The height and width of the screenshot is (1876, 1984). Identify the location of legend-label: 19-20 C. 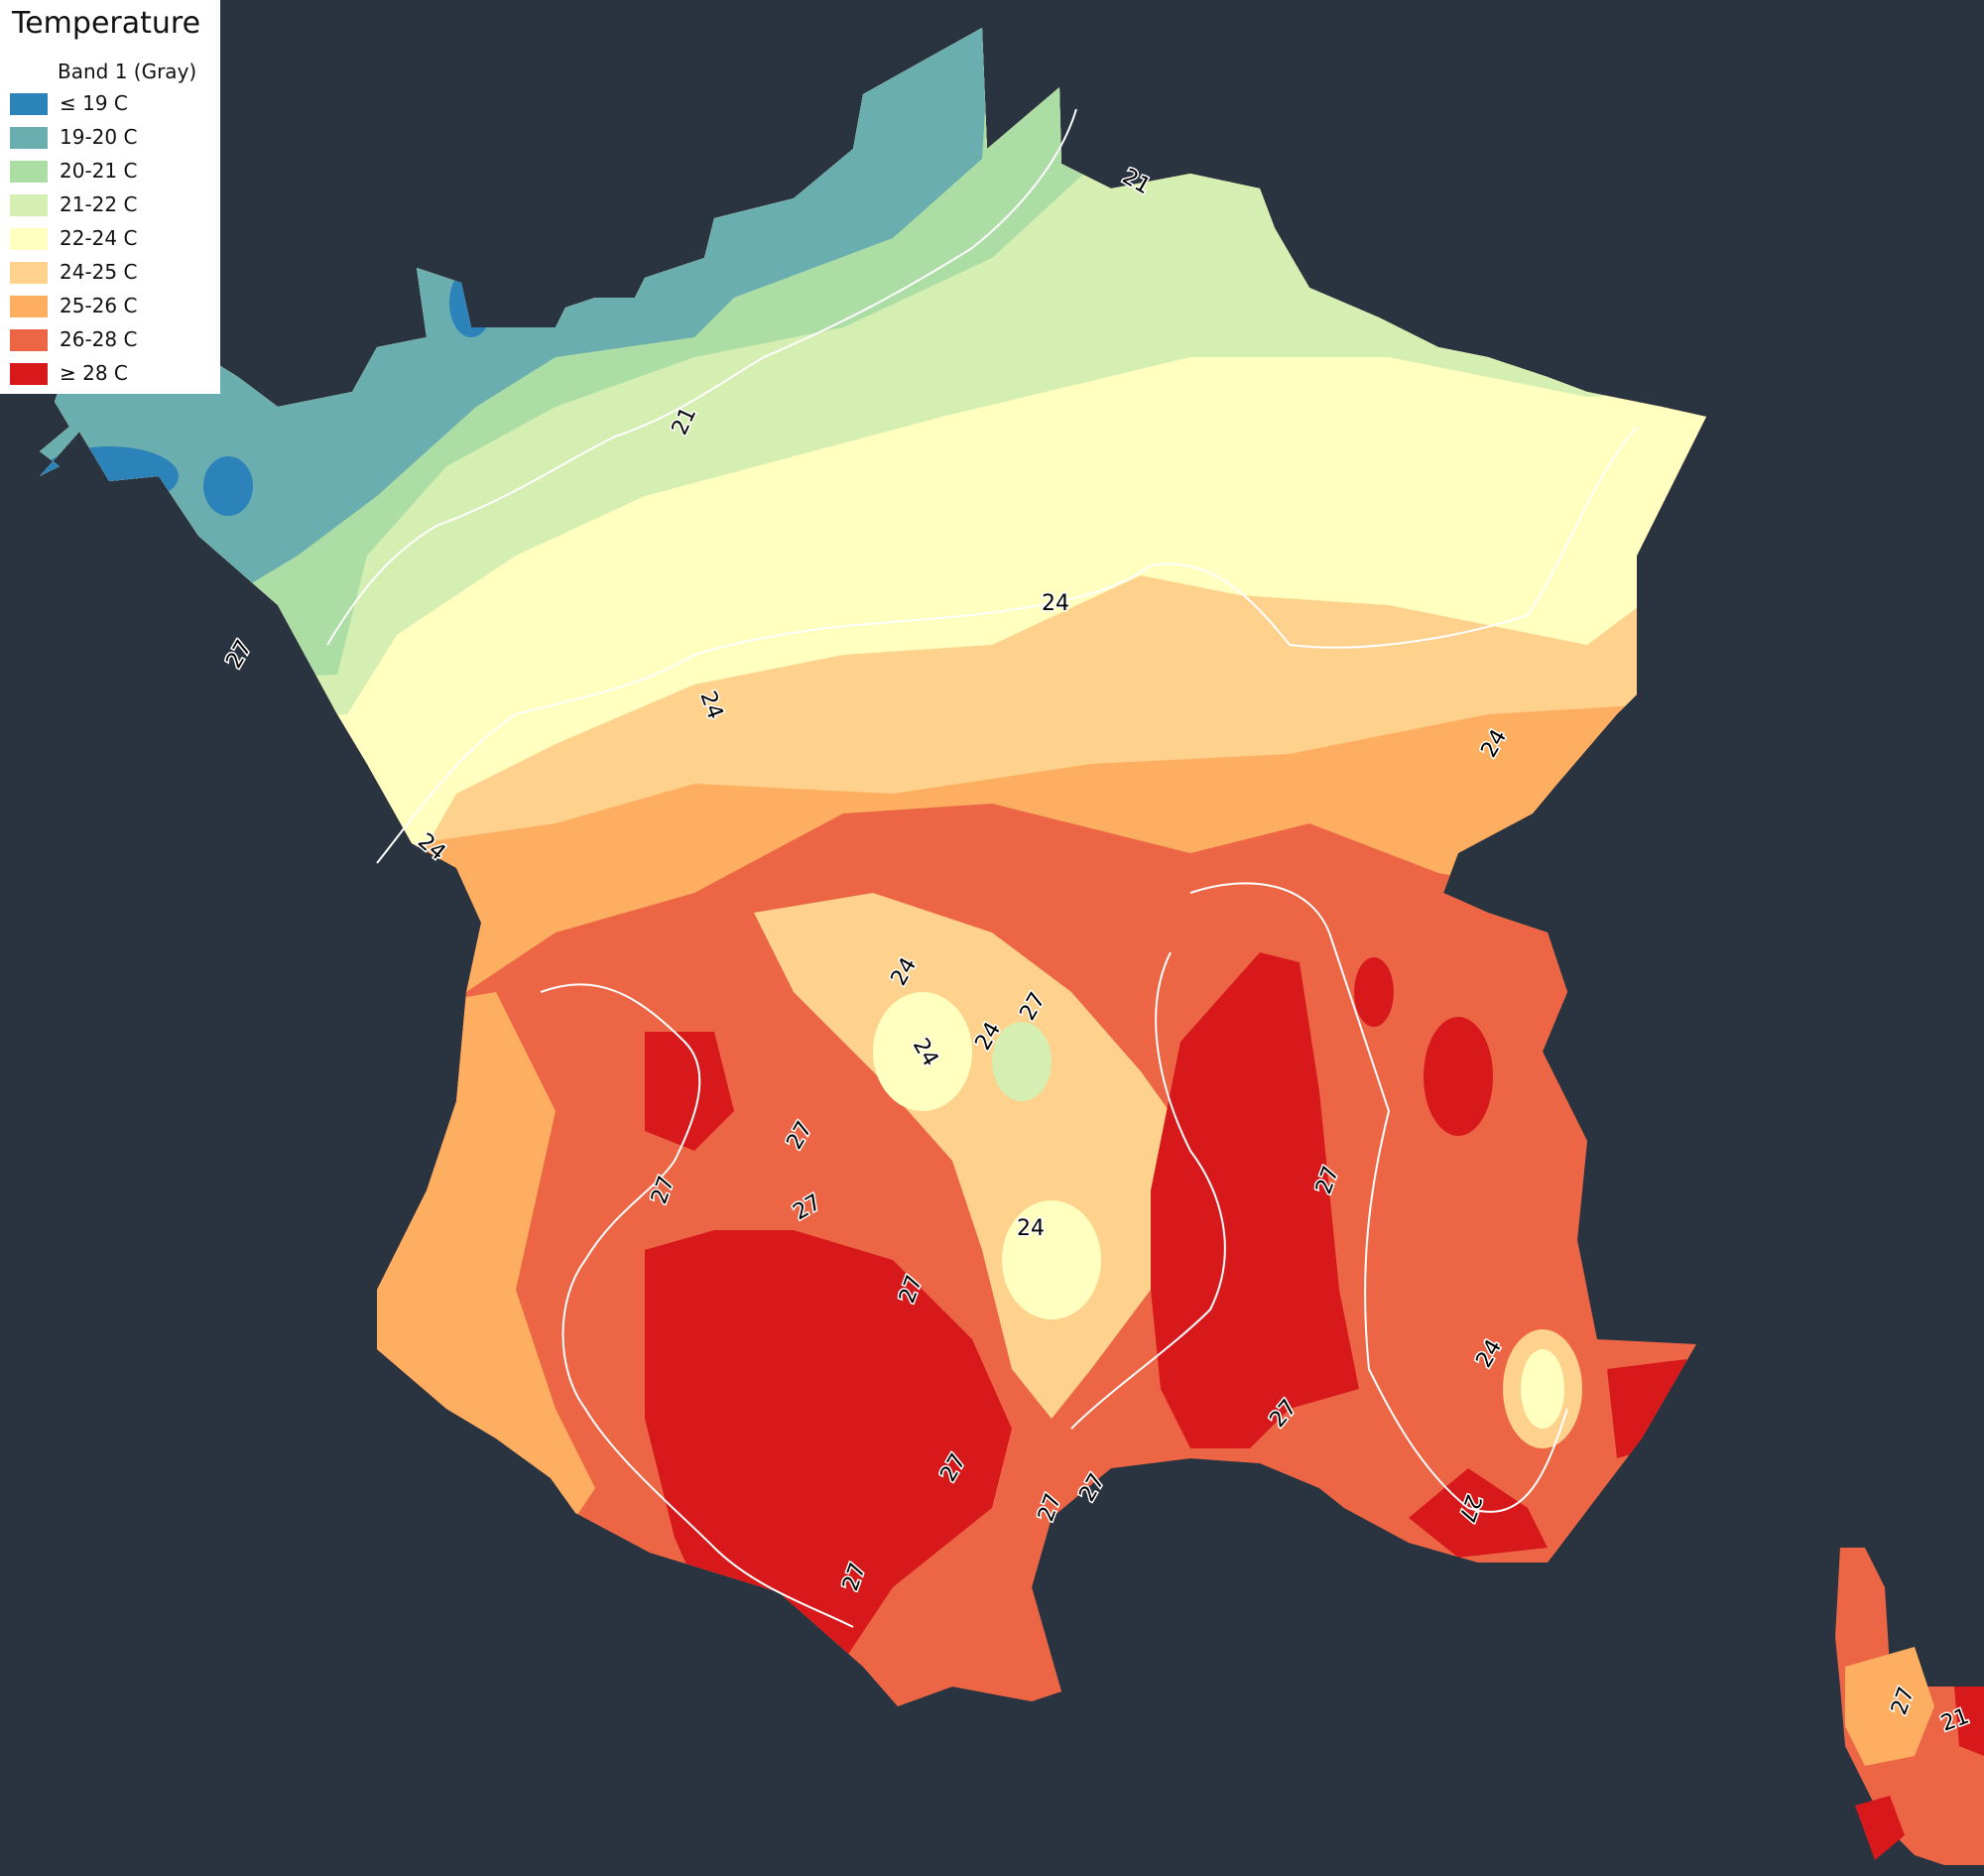
(99, 137).